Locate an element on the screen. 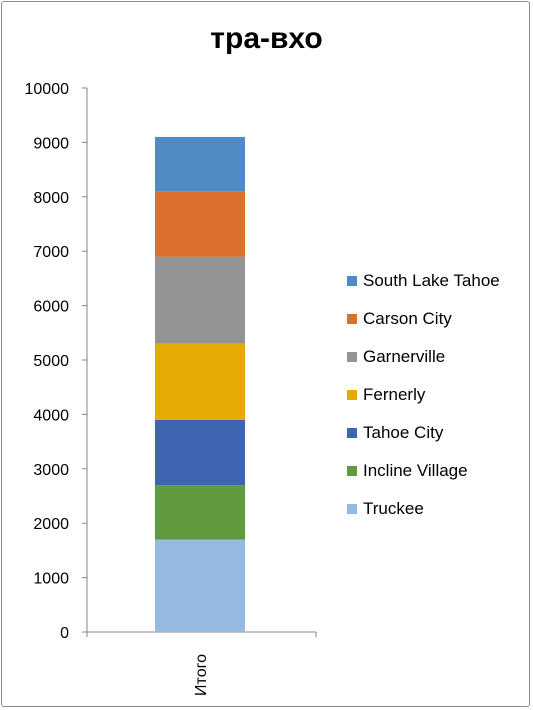 This screenshot has width=533, height=710. legend-item: Fernerly is located at coordinates (423, 395).